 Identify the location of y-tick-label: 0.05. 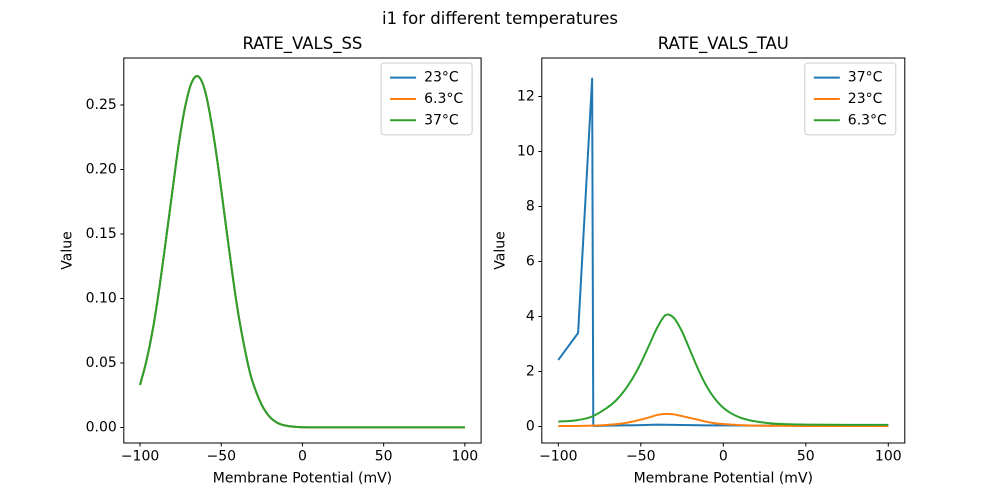
(101, 363).